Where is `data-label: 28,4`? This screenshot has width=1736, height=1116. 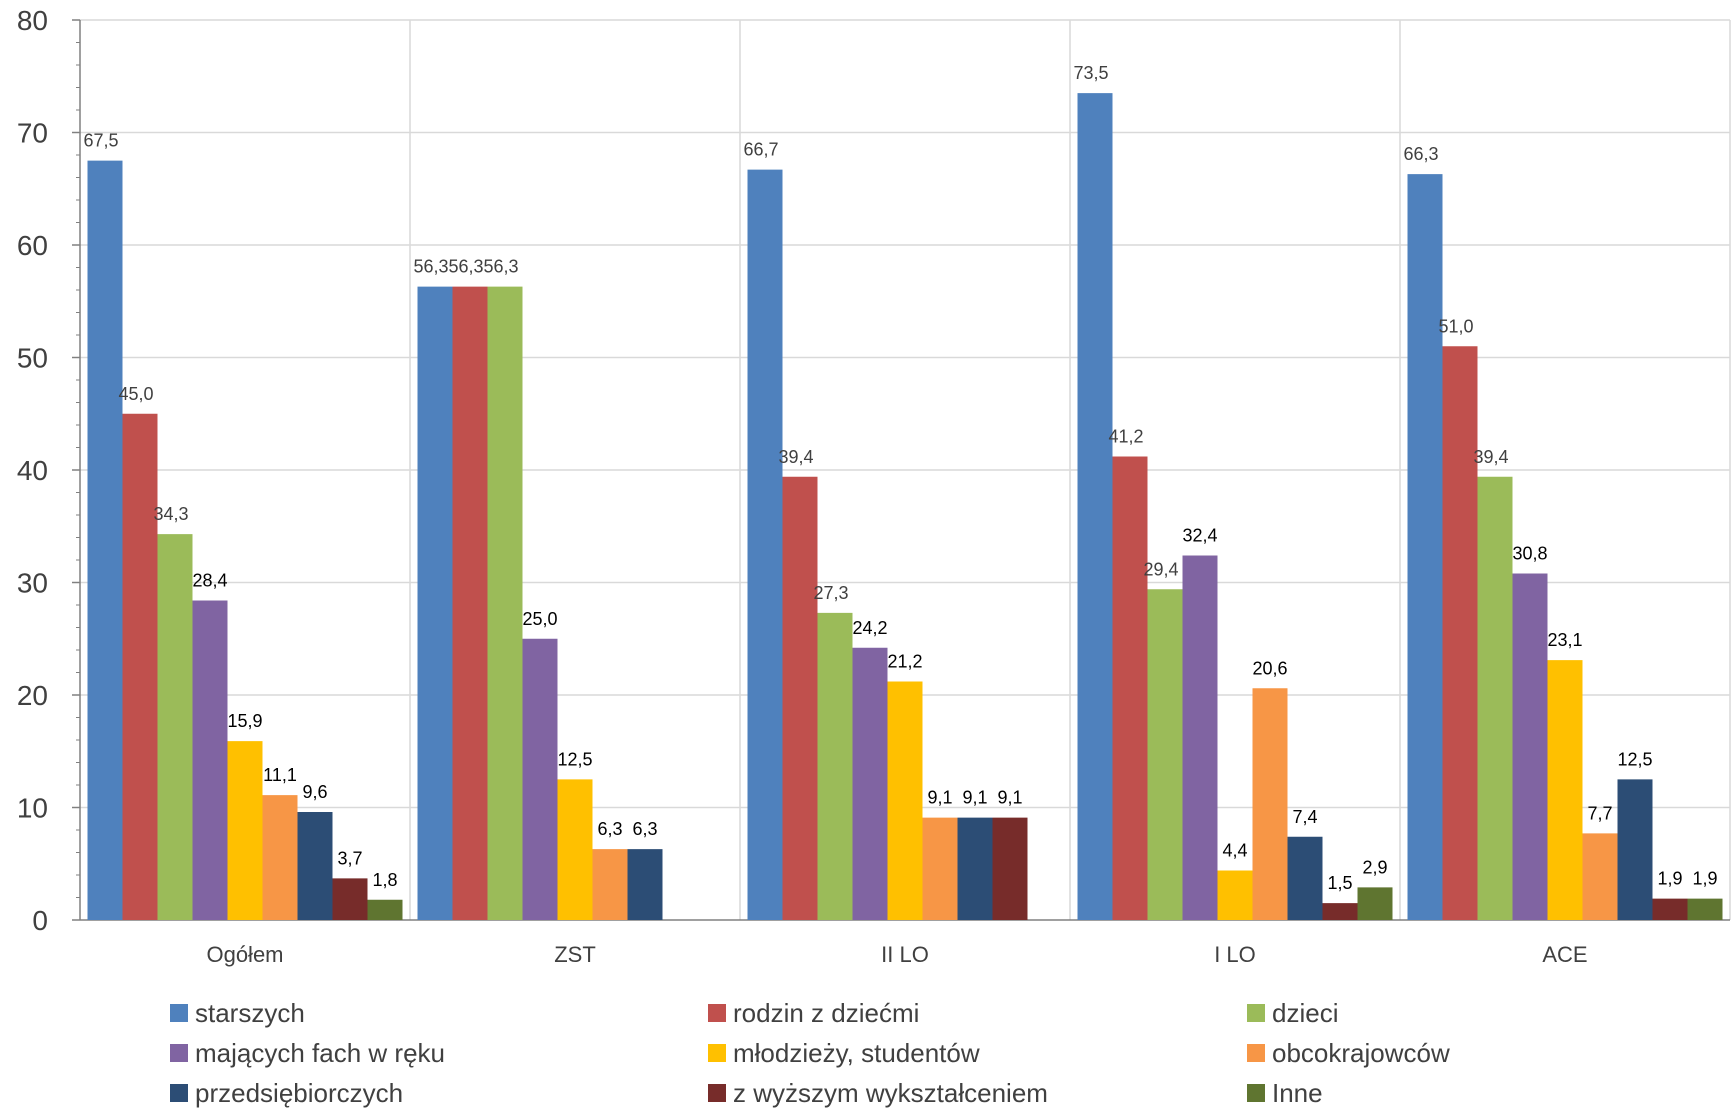 data-label: 28,4 is located at coordinates (209, 581).